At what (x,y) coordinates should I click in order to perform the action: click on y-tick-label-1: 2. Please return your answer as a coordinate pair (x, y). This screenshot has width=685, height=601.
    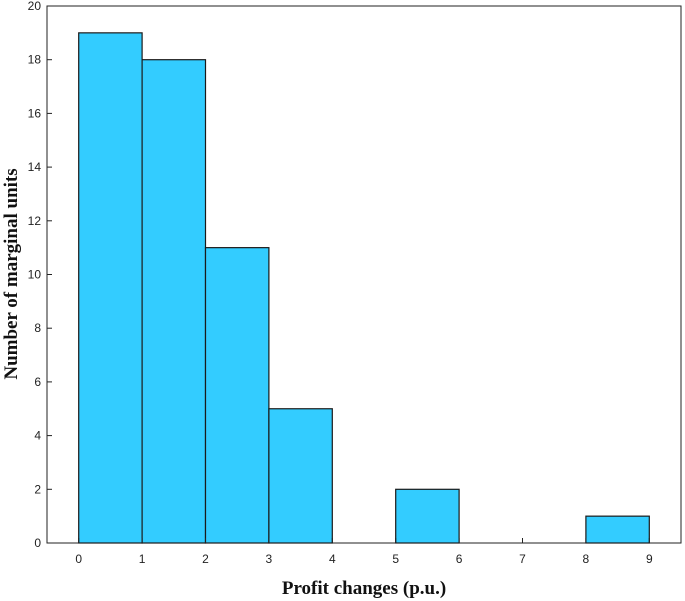
    Looking at the image, I should click on (37, 489).